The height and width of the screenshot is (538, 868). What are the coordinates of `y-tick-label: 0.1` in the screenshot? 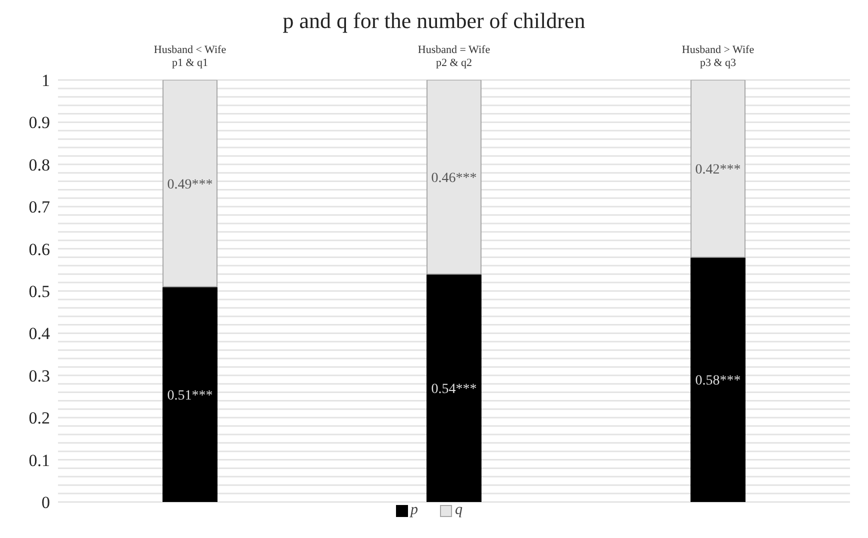 It's located at (39, 460).